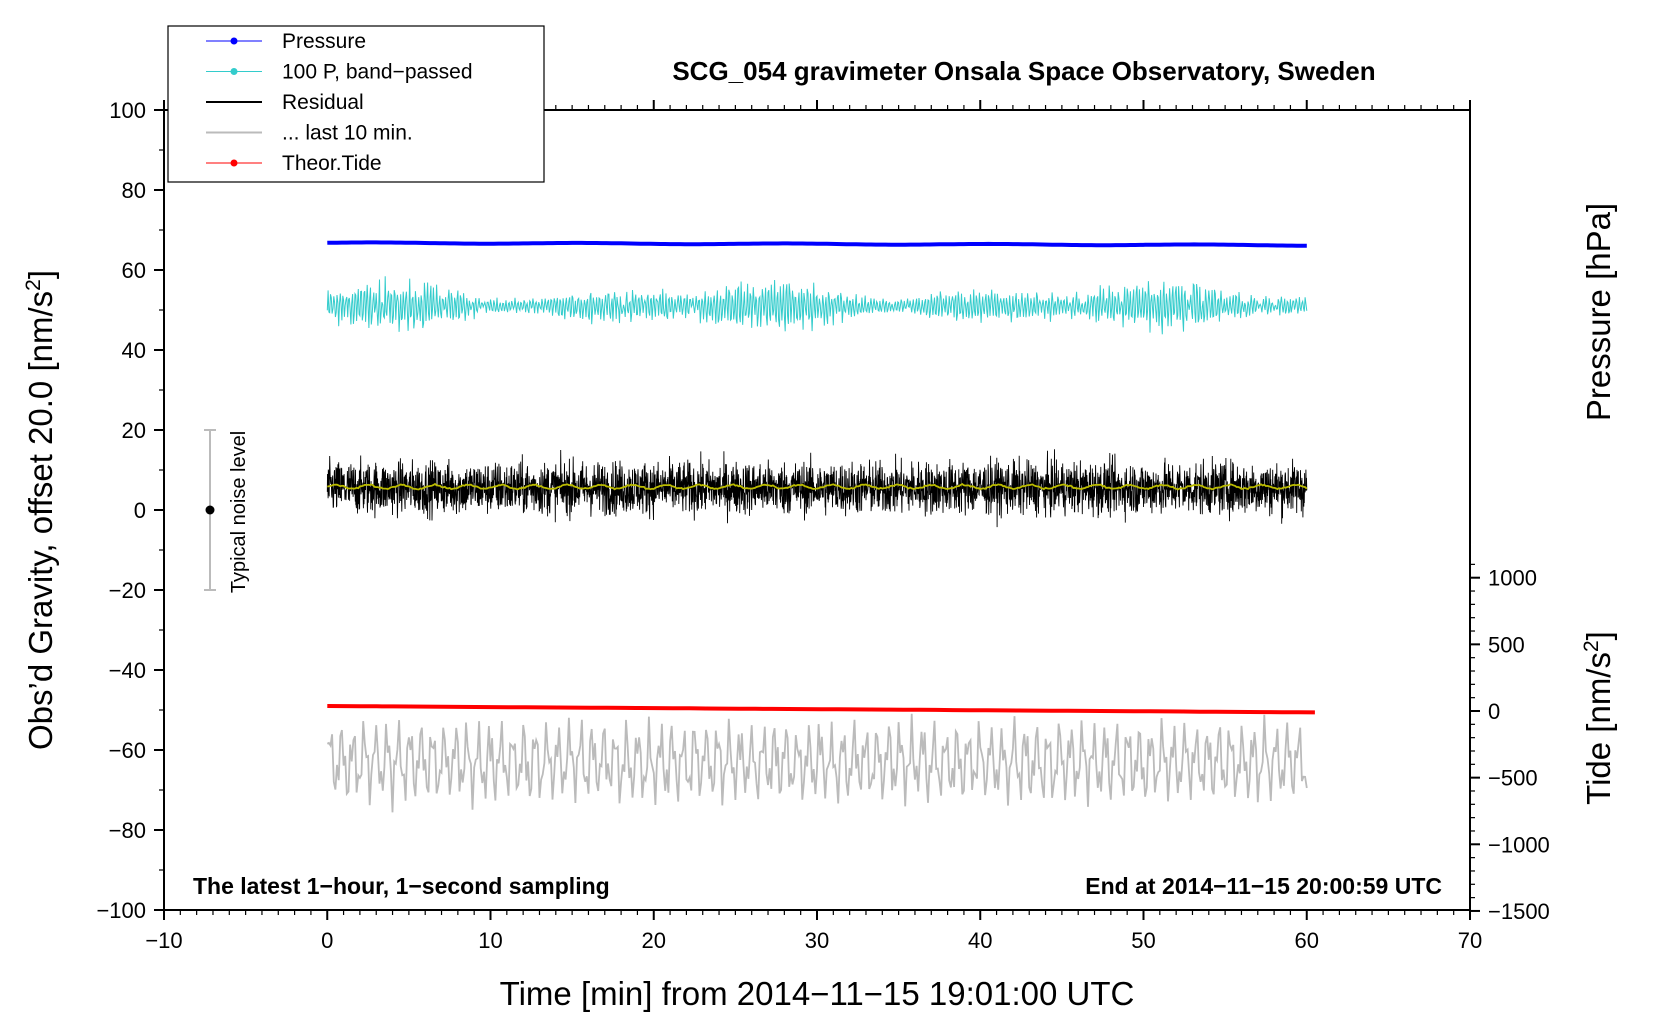 Image resolution: width=1660 pixels, height=1025 pixels. Describe the element at coordinates (121, 910) in the screenshot. I see `y-tick-label: −100` at that location.